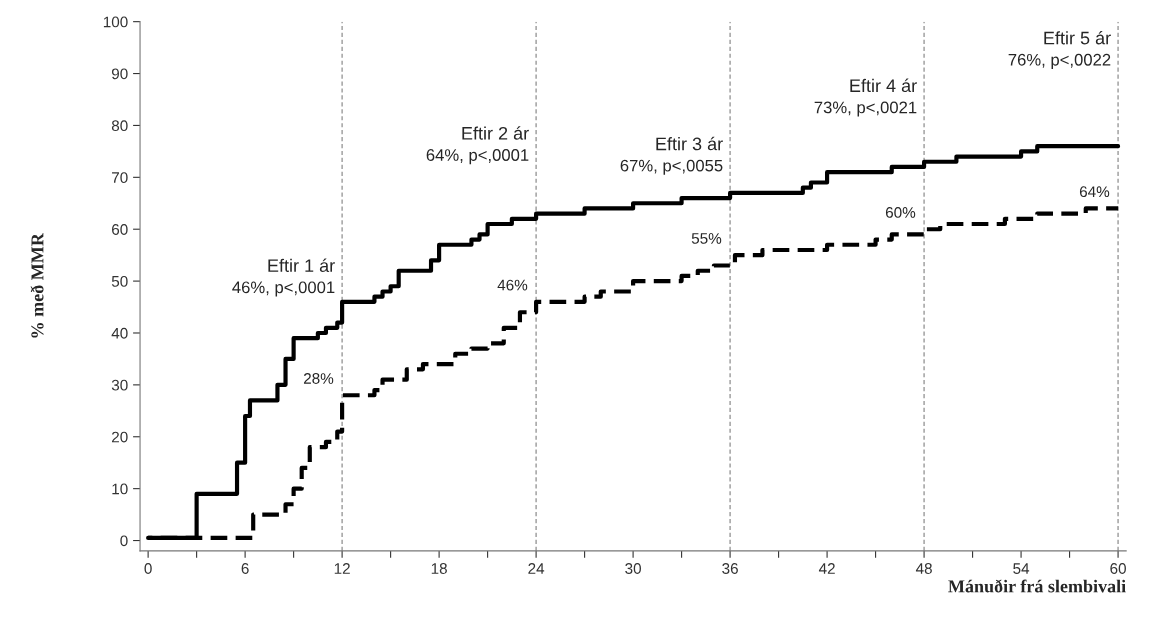 The height and width of the screenshot is (619, 1167). What do you see at coordinates (119, 281) in the screenshot?
I see `y-tick-label: 50` at bounding box center [119, 281].